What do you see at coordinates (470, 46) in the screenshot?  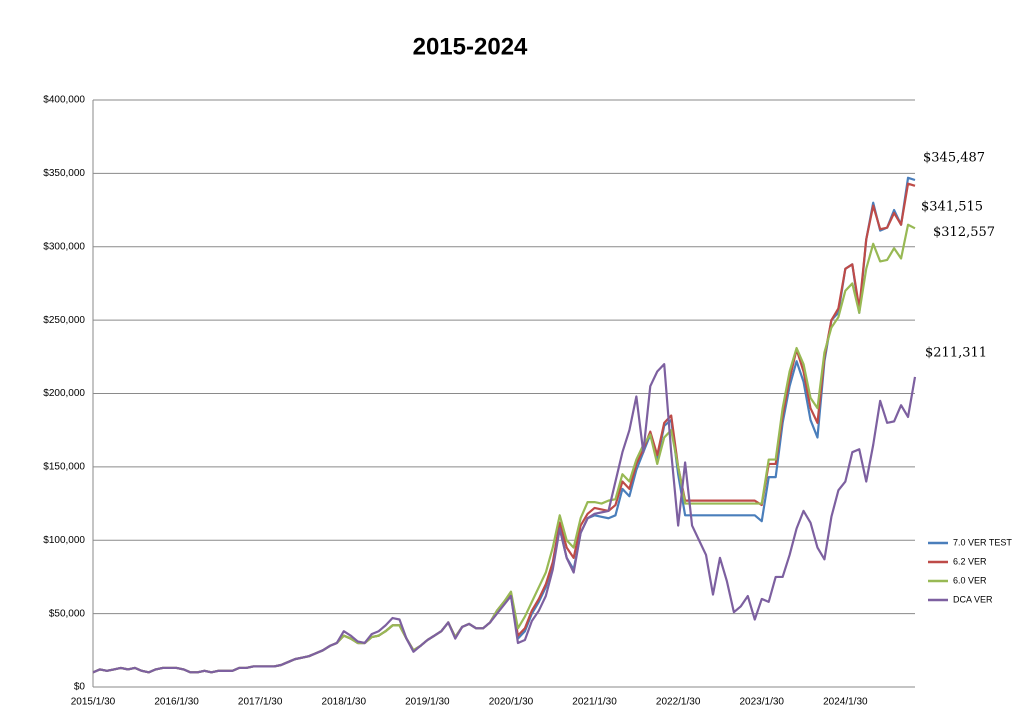 I see `chart-title: 2015-2024` at bounding box center [470, 46].